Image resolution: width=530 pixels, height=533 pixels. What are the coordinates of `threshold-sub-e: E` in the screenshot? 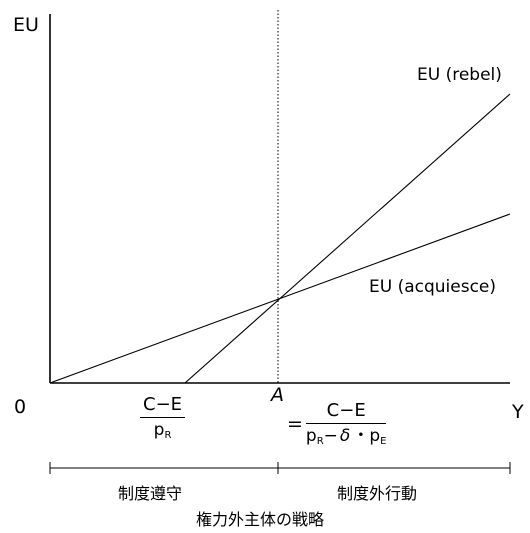 It's located at (383, 442).